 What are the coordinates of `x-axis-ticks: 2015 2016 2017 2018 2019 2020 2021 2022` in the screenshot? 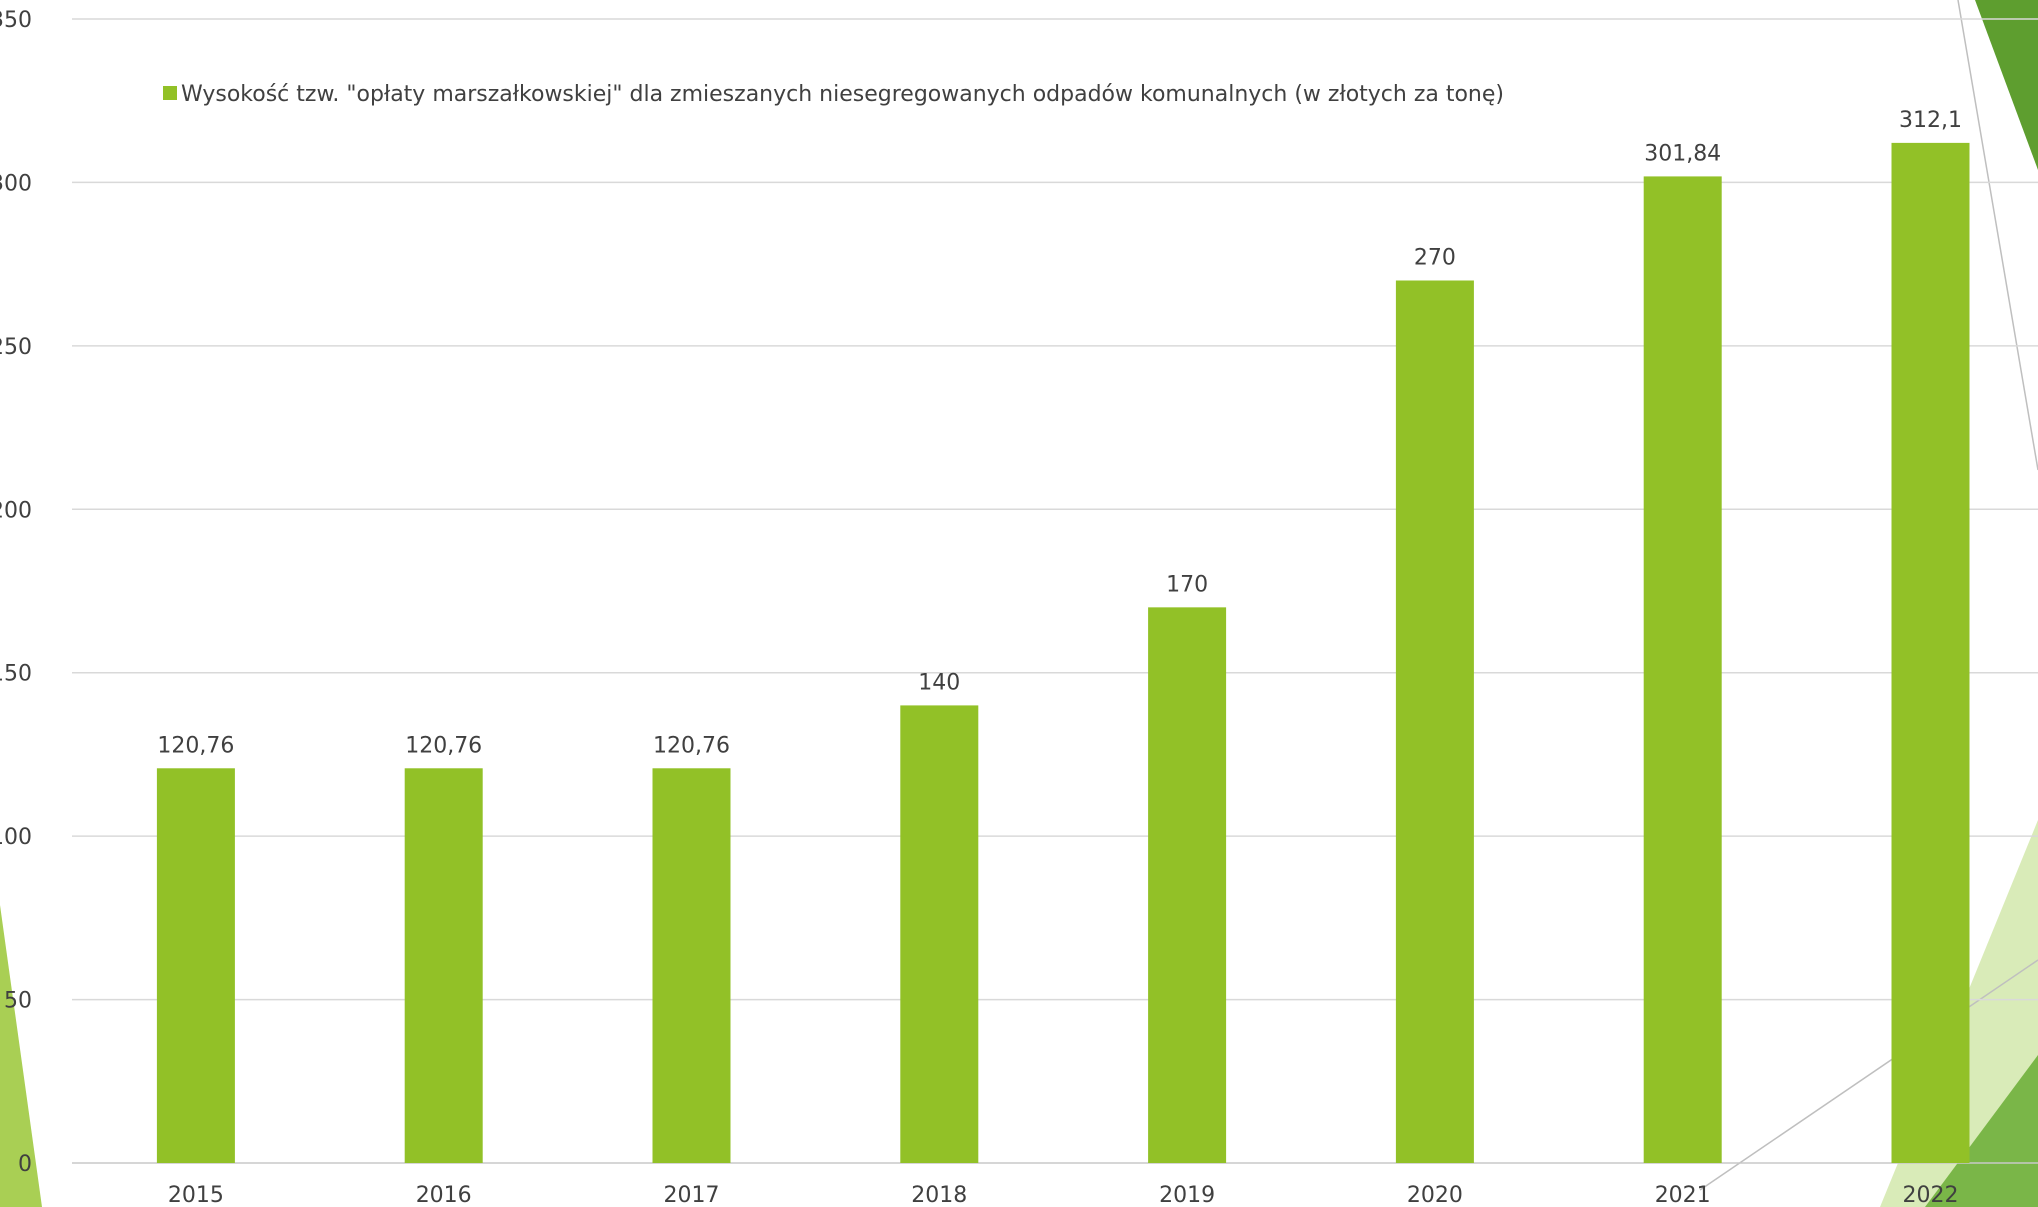 It's located at (1063, 1195).